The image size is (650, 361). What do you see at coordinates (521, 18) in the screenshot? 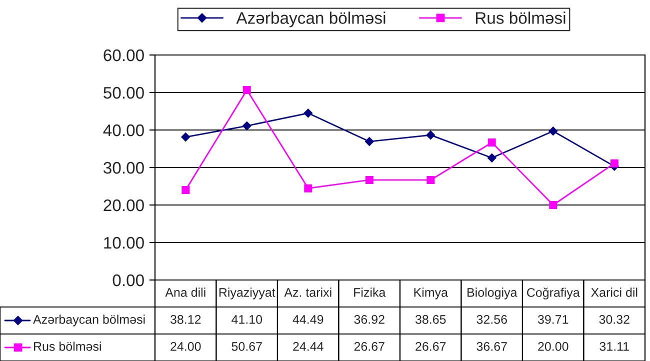
I see `legend-label: Rus bölməsi` at bounding box center [521, 18].